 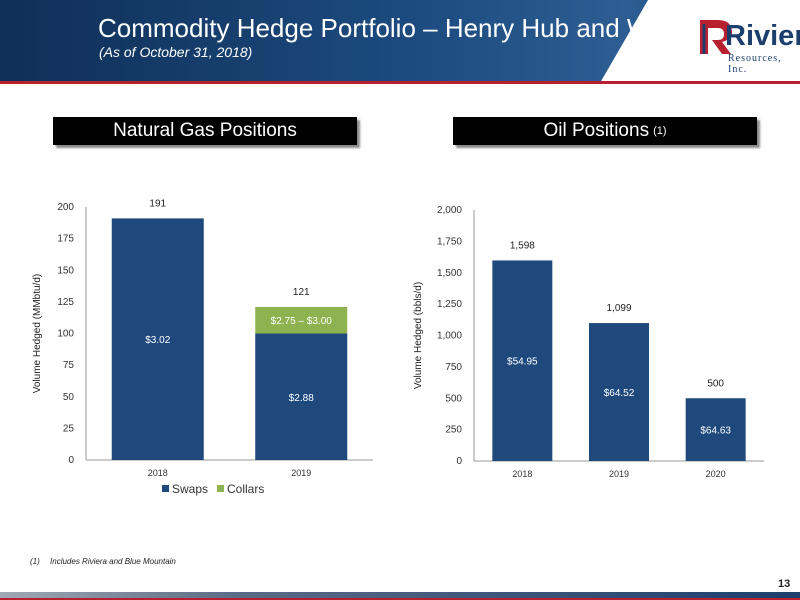 What do you see at coordinates (449, 336) in the screenshot?
I see `y-tick-label: 1,000` at bounding box center [449, 336].